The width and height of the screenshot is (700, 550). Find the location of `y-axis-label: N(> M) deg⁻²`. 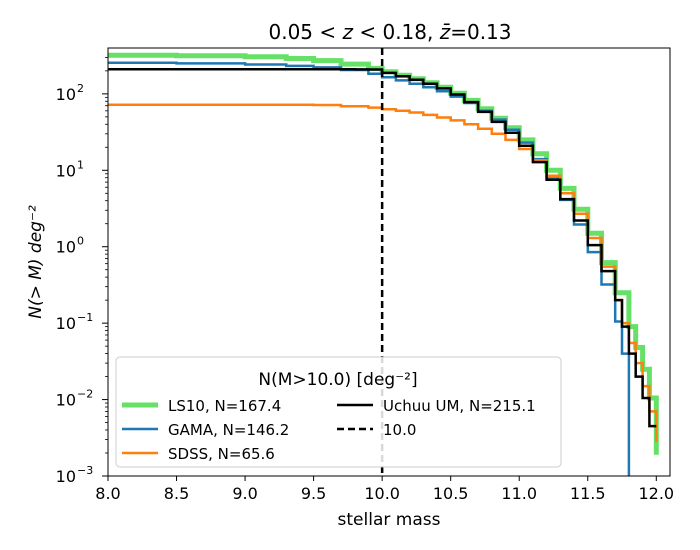

y-axis-label: N(> M) deg⁻² is located at coordinates (36, 262).